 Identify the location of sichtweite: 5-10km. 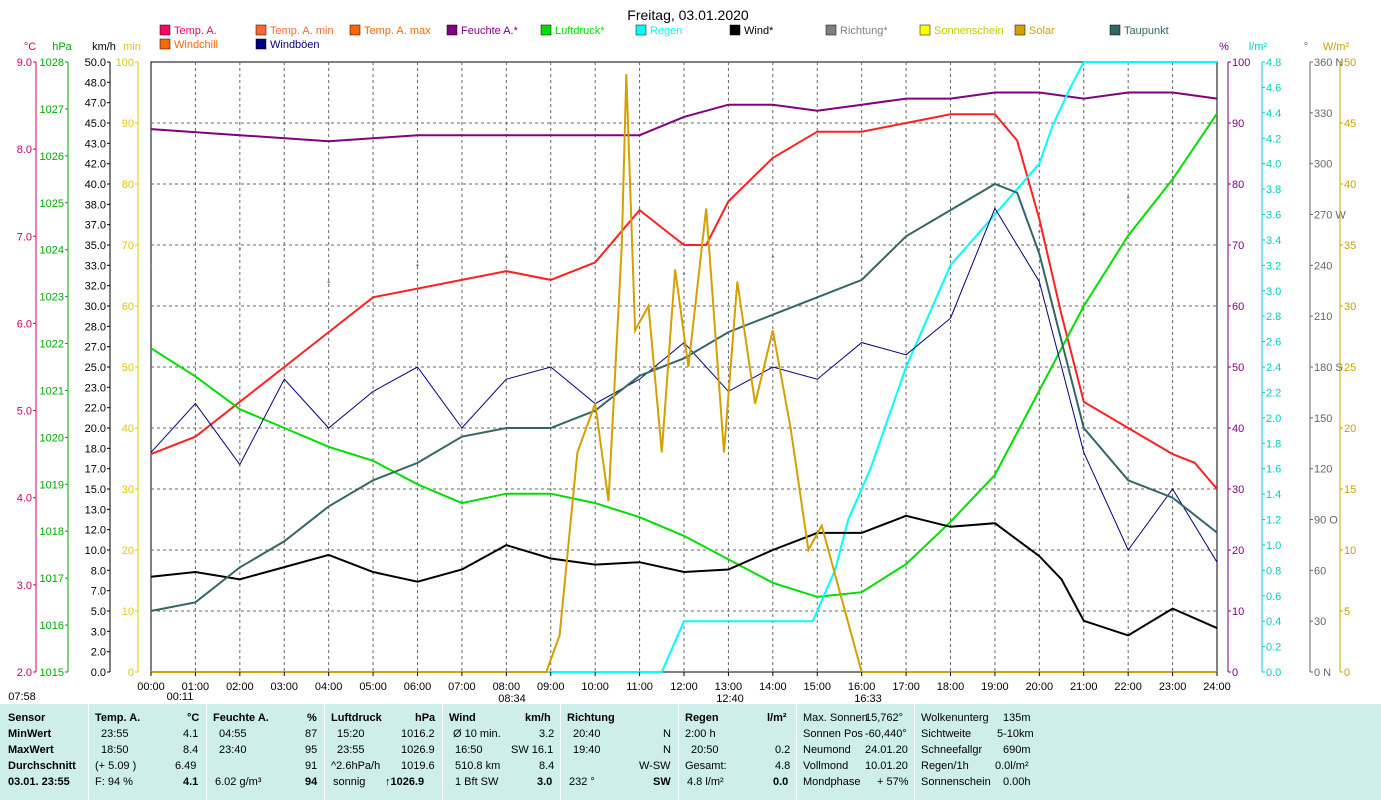
(1015, 734).